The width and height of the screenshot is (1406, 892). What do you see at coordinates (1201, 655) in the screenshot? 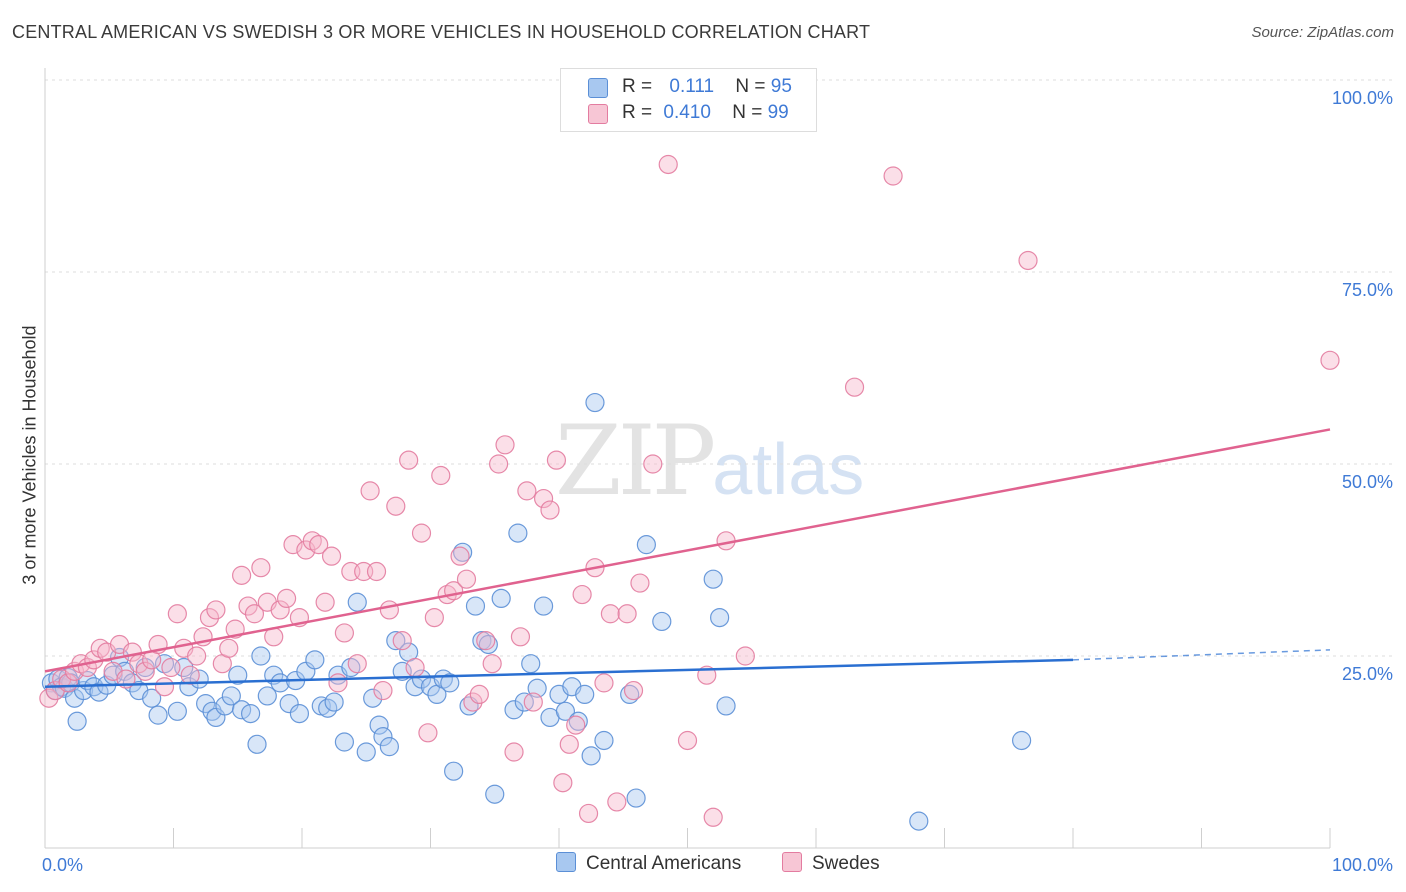
I see `central-trend-extension` at bounding box center [1201, 655].